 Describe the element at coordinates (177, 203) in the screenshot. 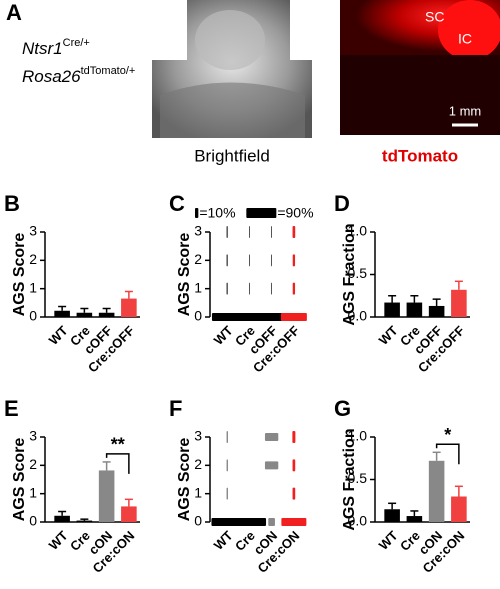

I see `panel-letter: C` at that location.